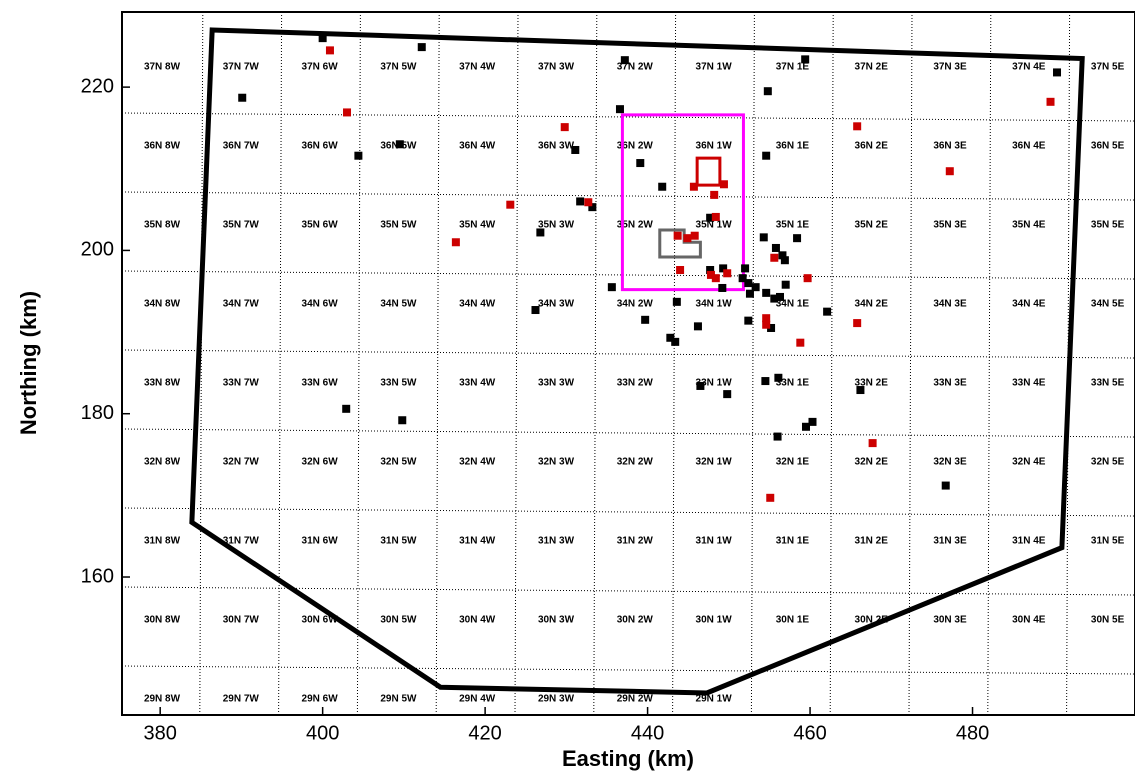 The width and height of the screenshot is (1135, 775). What do you see at coordinates (635, 541) in the screenshot?
I see `township-label: 31N 2W` at bounding box center [635, 541].